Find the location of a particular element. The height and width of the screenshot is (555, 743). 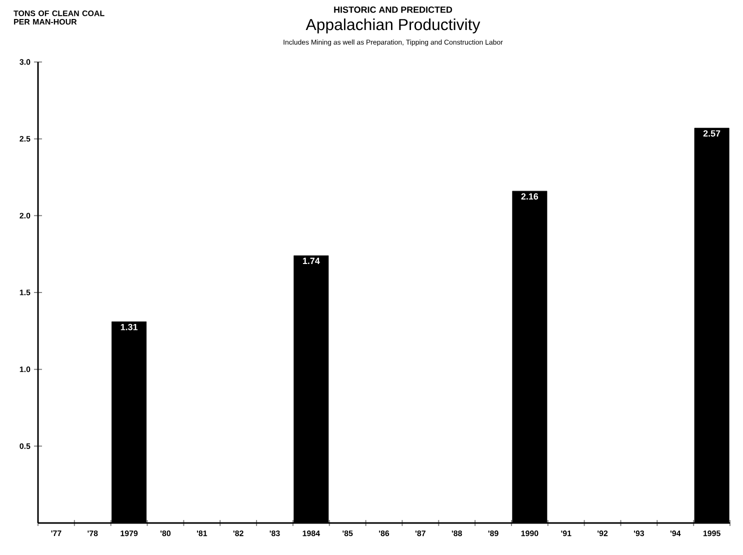

data-label: 2.57 is located at coordinates (711, 133).